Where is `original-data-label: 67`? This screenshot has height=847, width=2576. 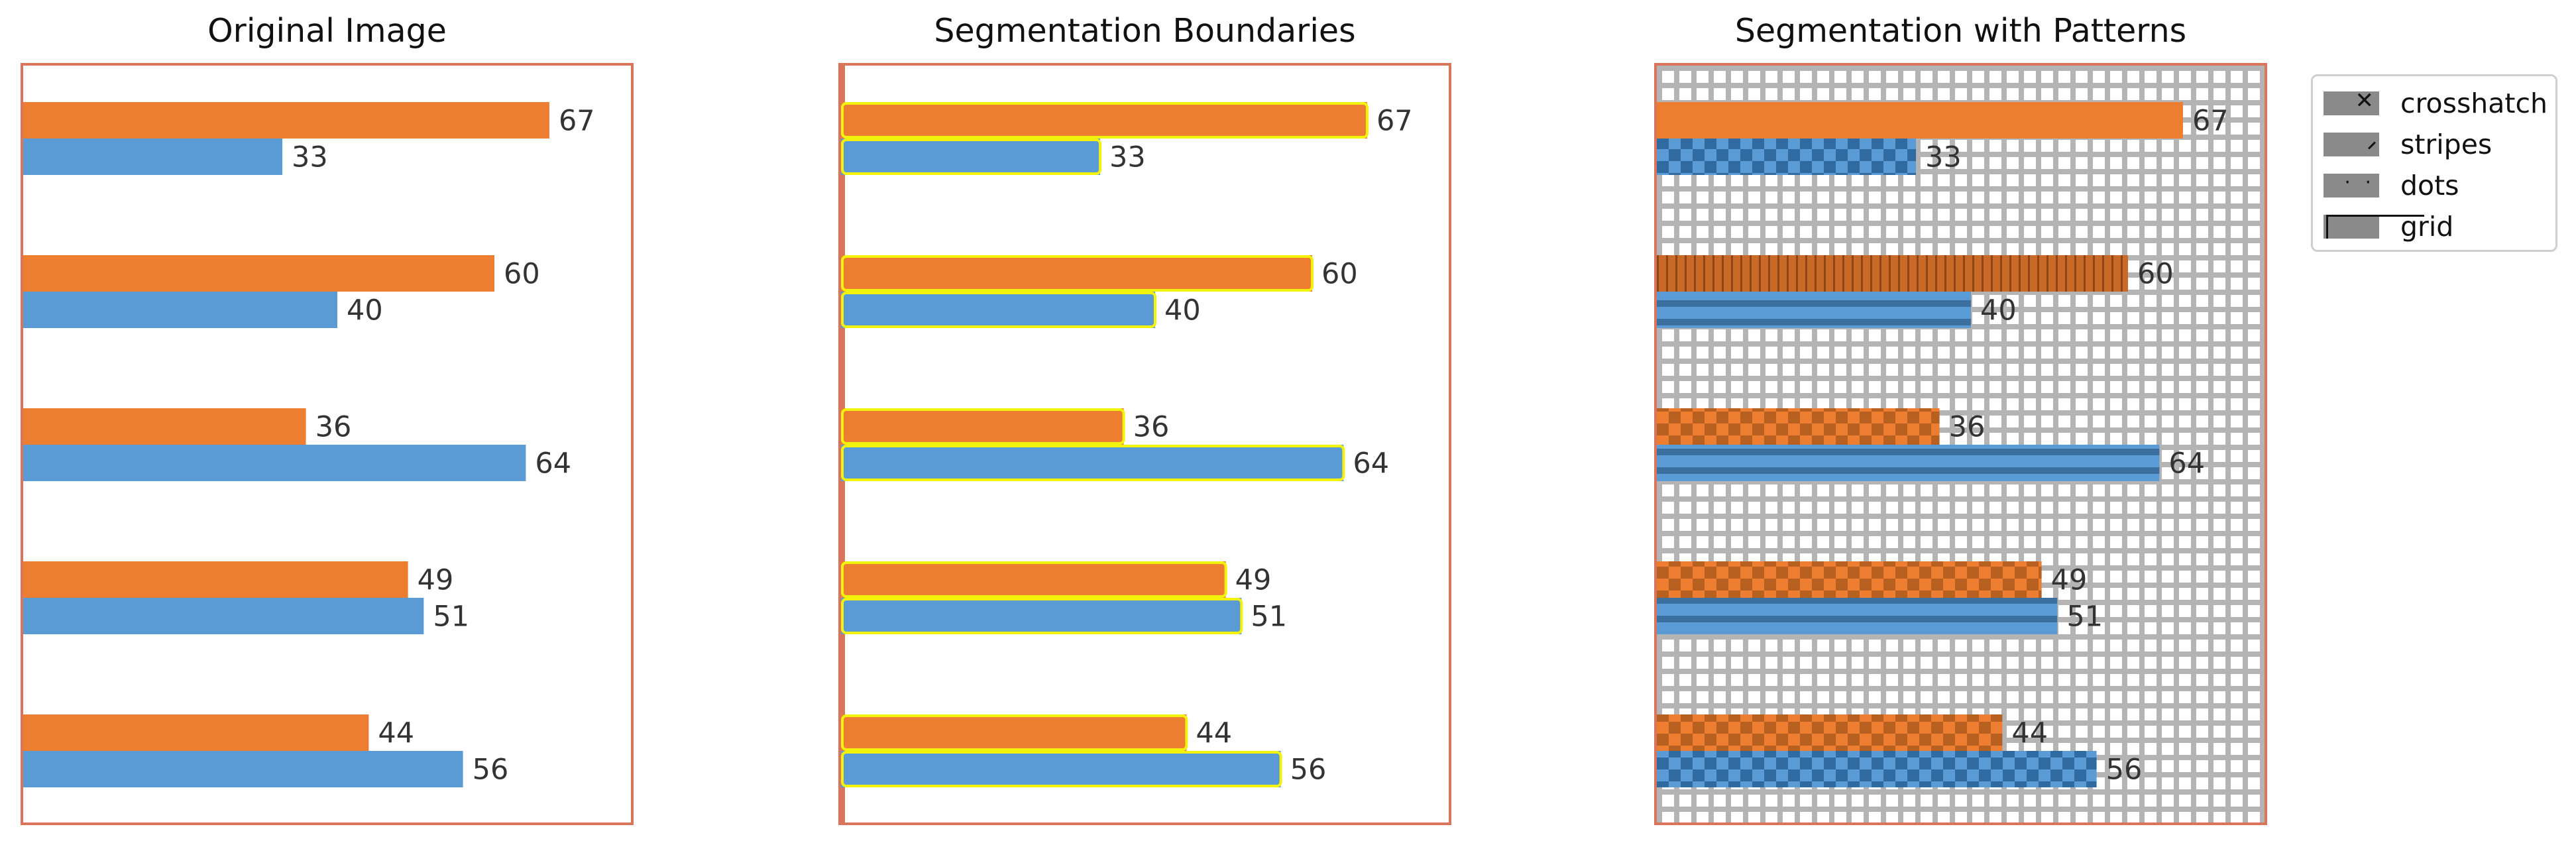 original-data-label: 67 is located at coordinates (577, 122).